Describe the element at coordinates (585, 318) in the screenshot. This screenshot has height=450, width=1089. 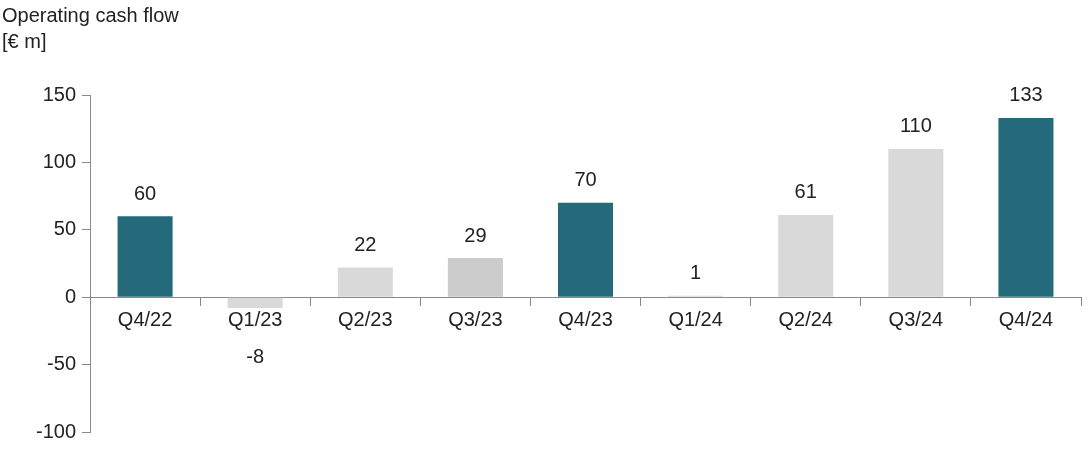
I see `x-tick-label: Q4/23` at that location.